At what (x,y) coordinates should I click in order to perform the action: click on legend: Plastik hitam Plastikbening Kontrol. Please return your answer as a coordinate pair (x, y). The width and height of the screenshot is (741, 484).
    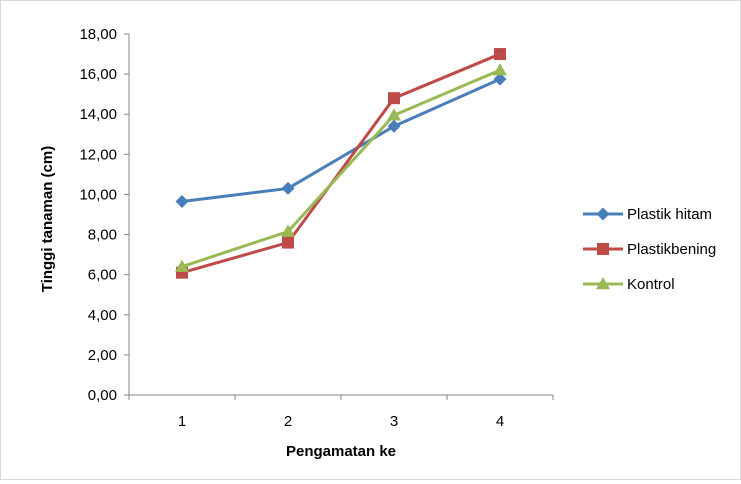
    Looking at the image, I should click on (649, 249).